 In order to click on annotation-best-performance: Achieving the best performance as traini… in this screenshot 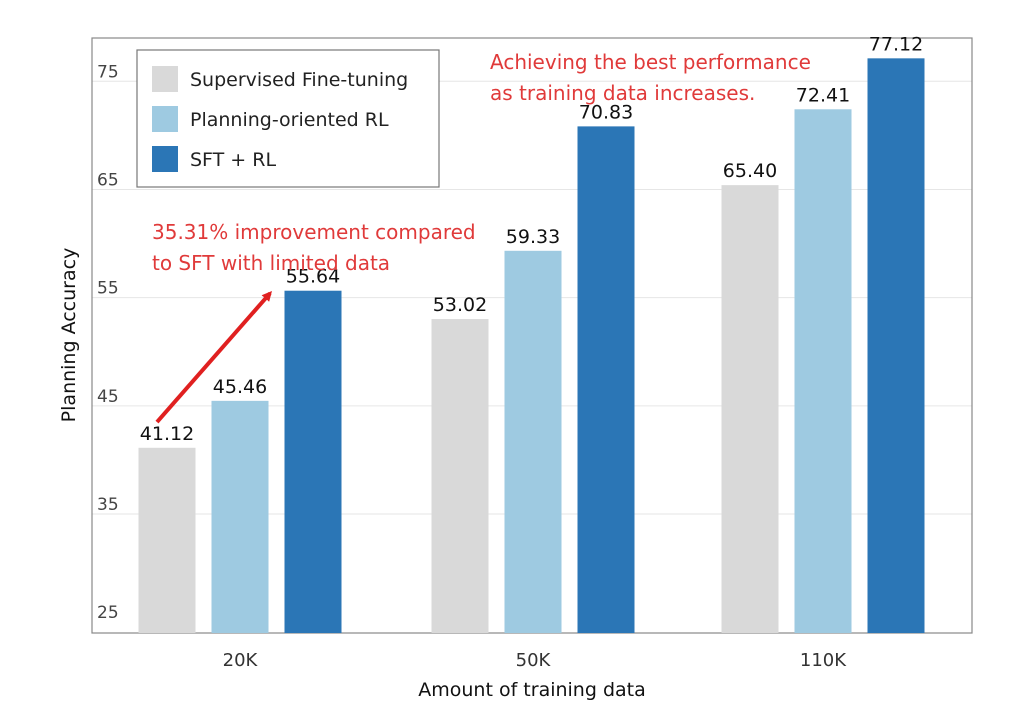, I will do `click(650, 77)`.